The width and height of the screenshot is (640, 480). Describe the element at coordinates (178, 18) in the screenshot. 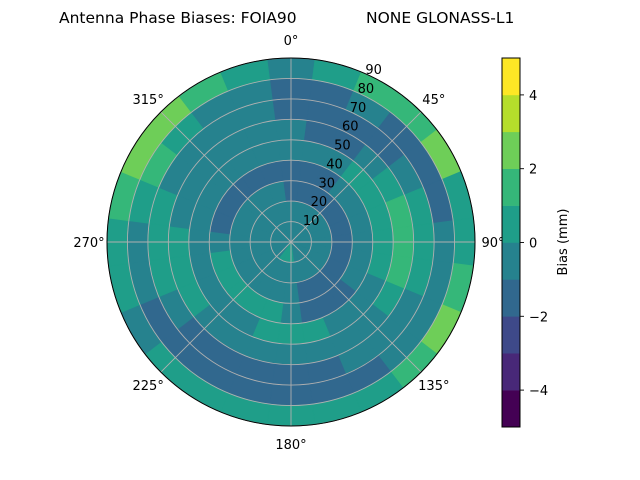

I see `chart-title-left: Antenna Phase Biases: FOIA90` at that location.